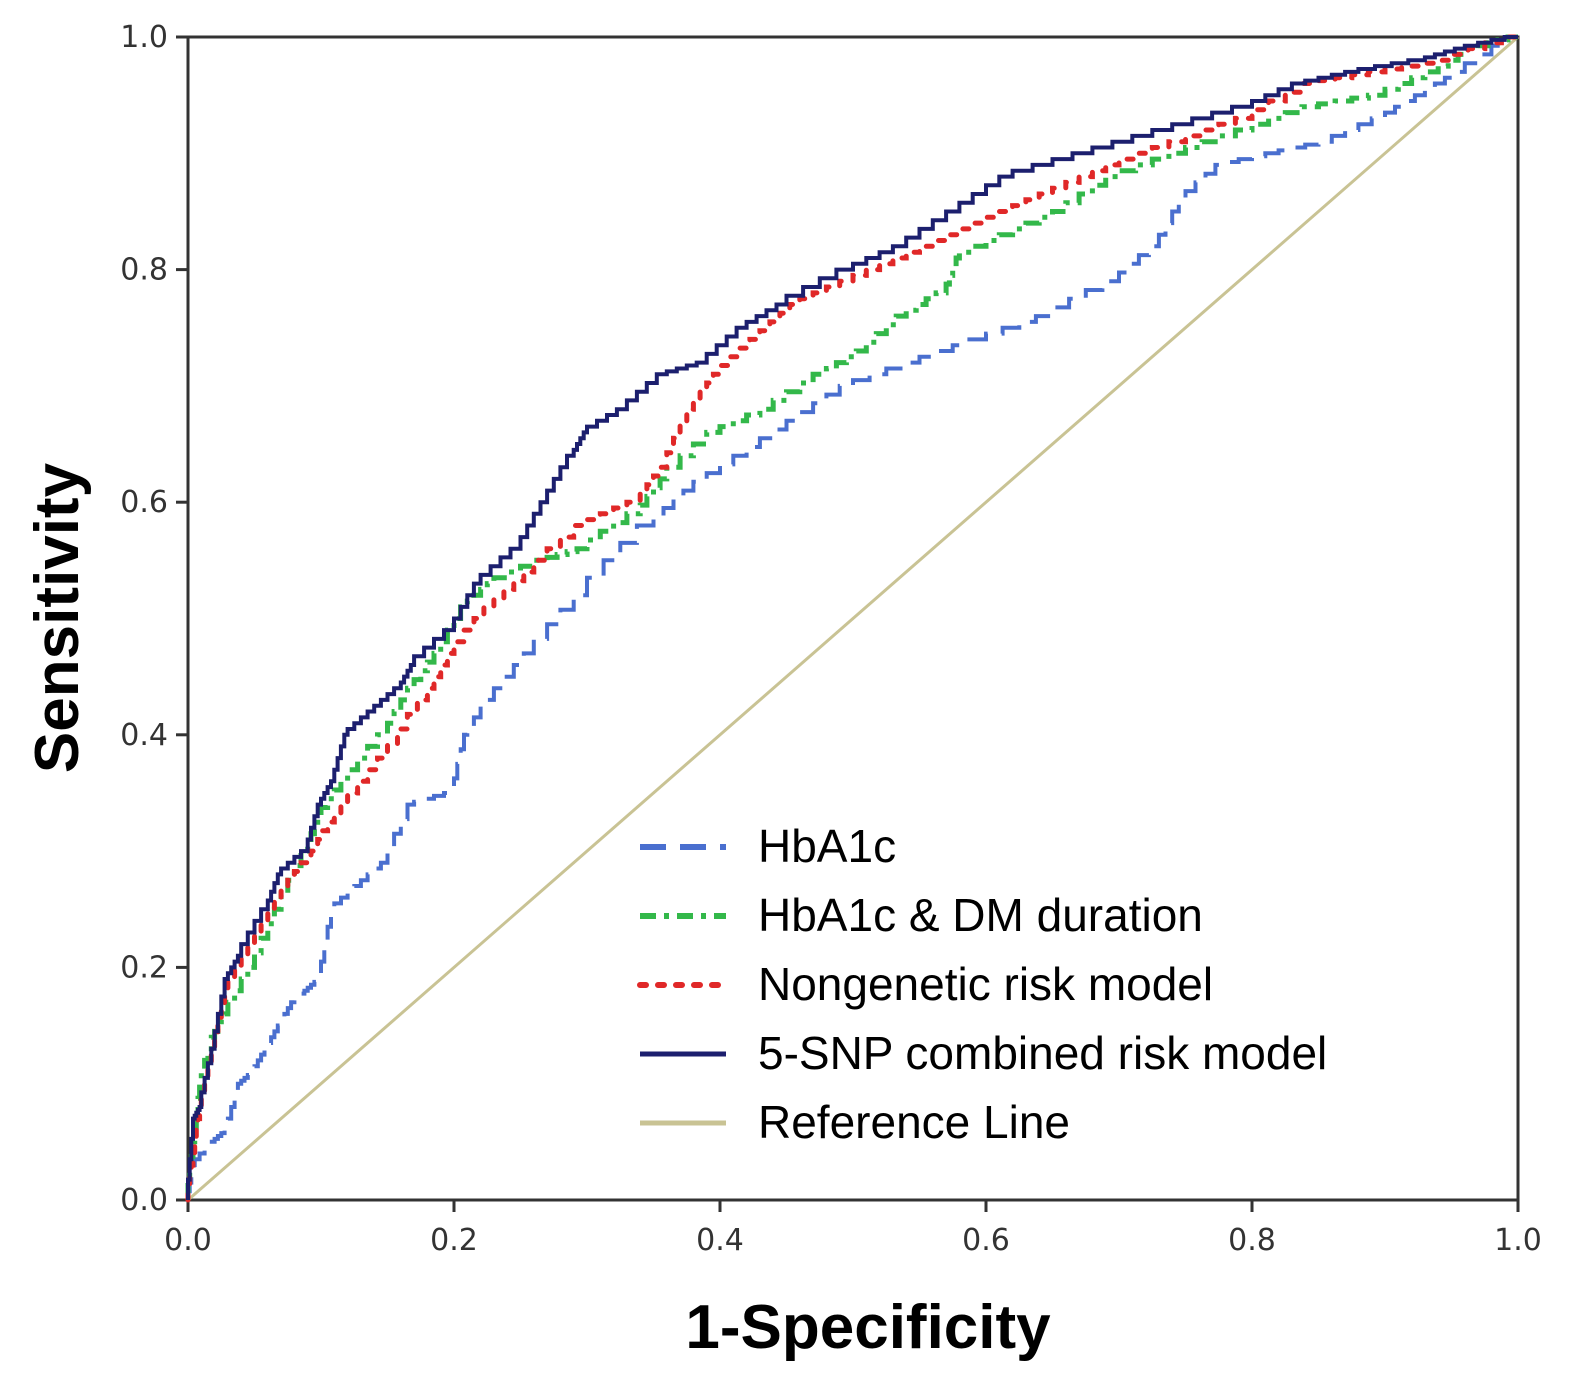 This screenshot has width=1575, height=1389. What do you see at coordinates (144, 270) in the screenshot?
I see `y-tick-label: 0.8` at bounding box center [144, 270].